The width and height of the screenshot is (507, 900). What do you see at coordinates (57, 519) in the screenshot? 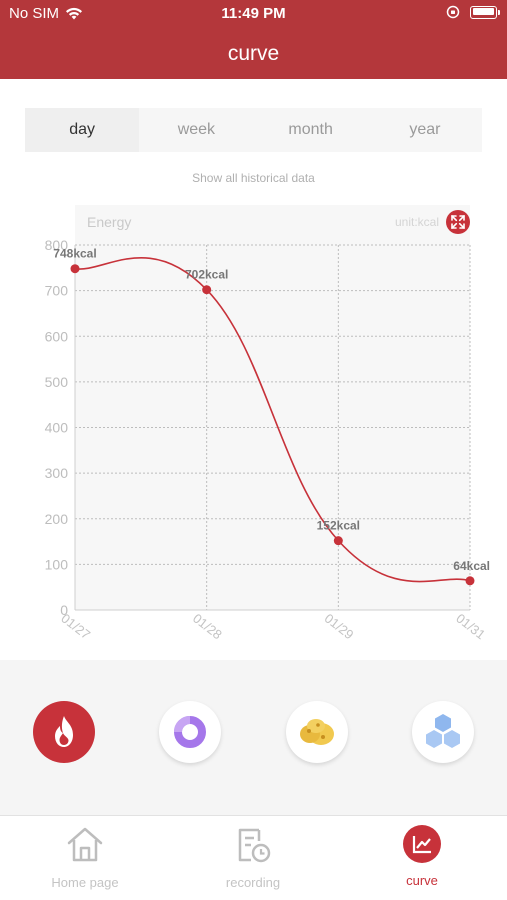
I see `y-tick-label: 200` at bounding box center [57, 519].